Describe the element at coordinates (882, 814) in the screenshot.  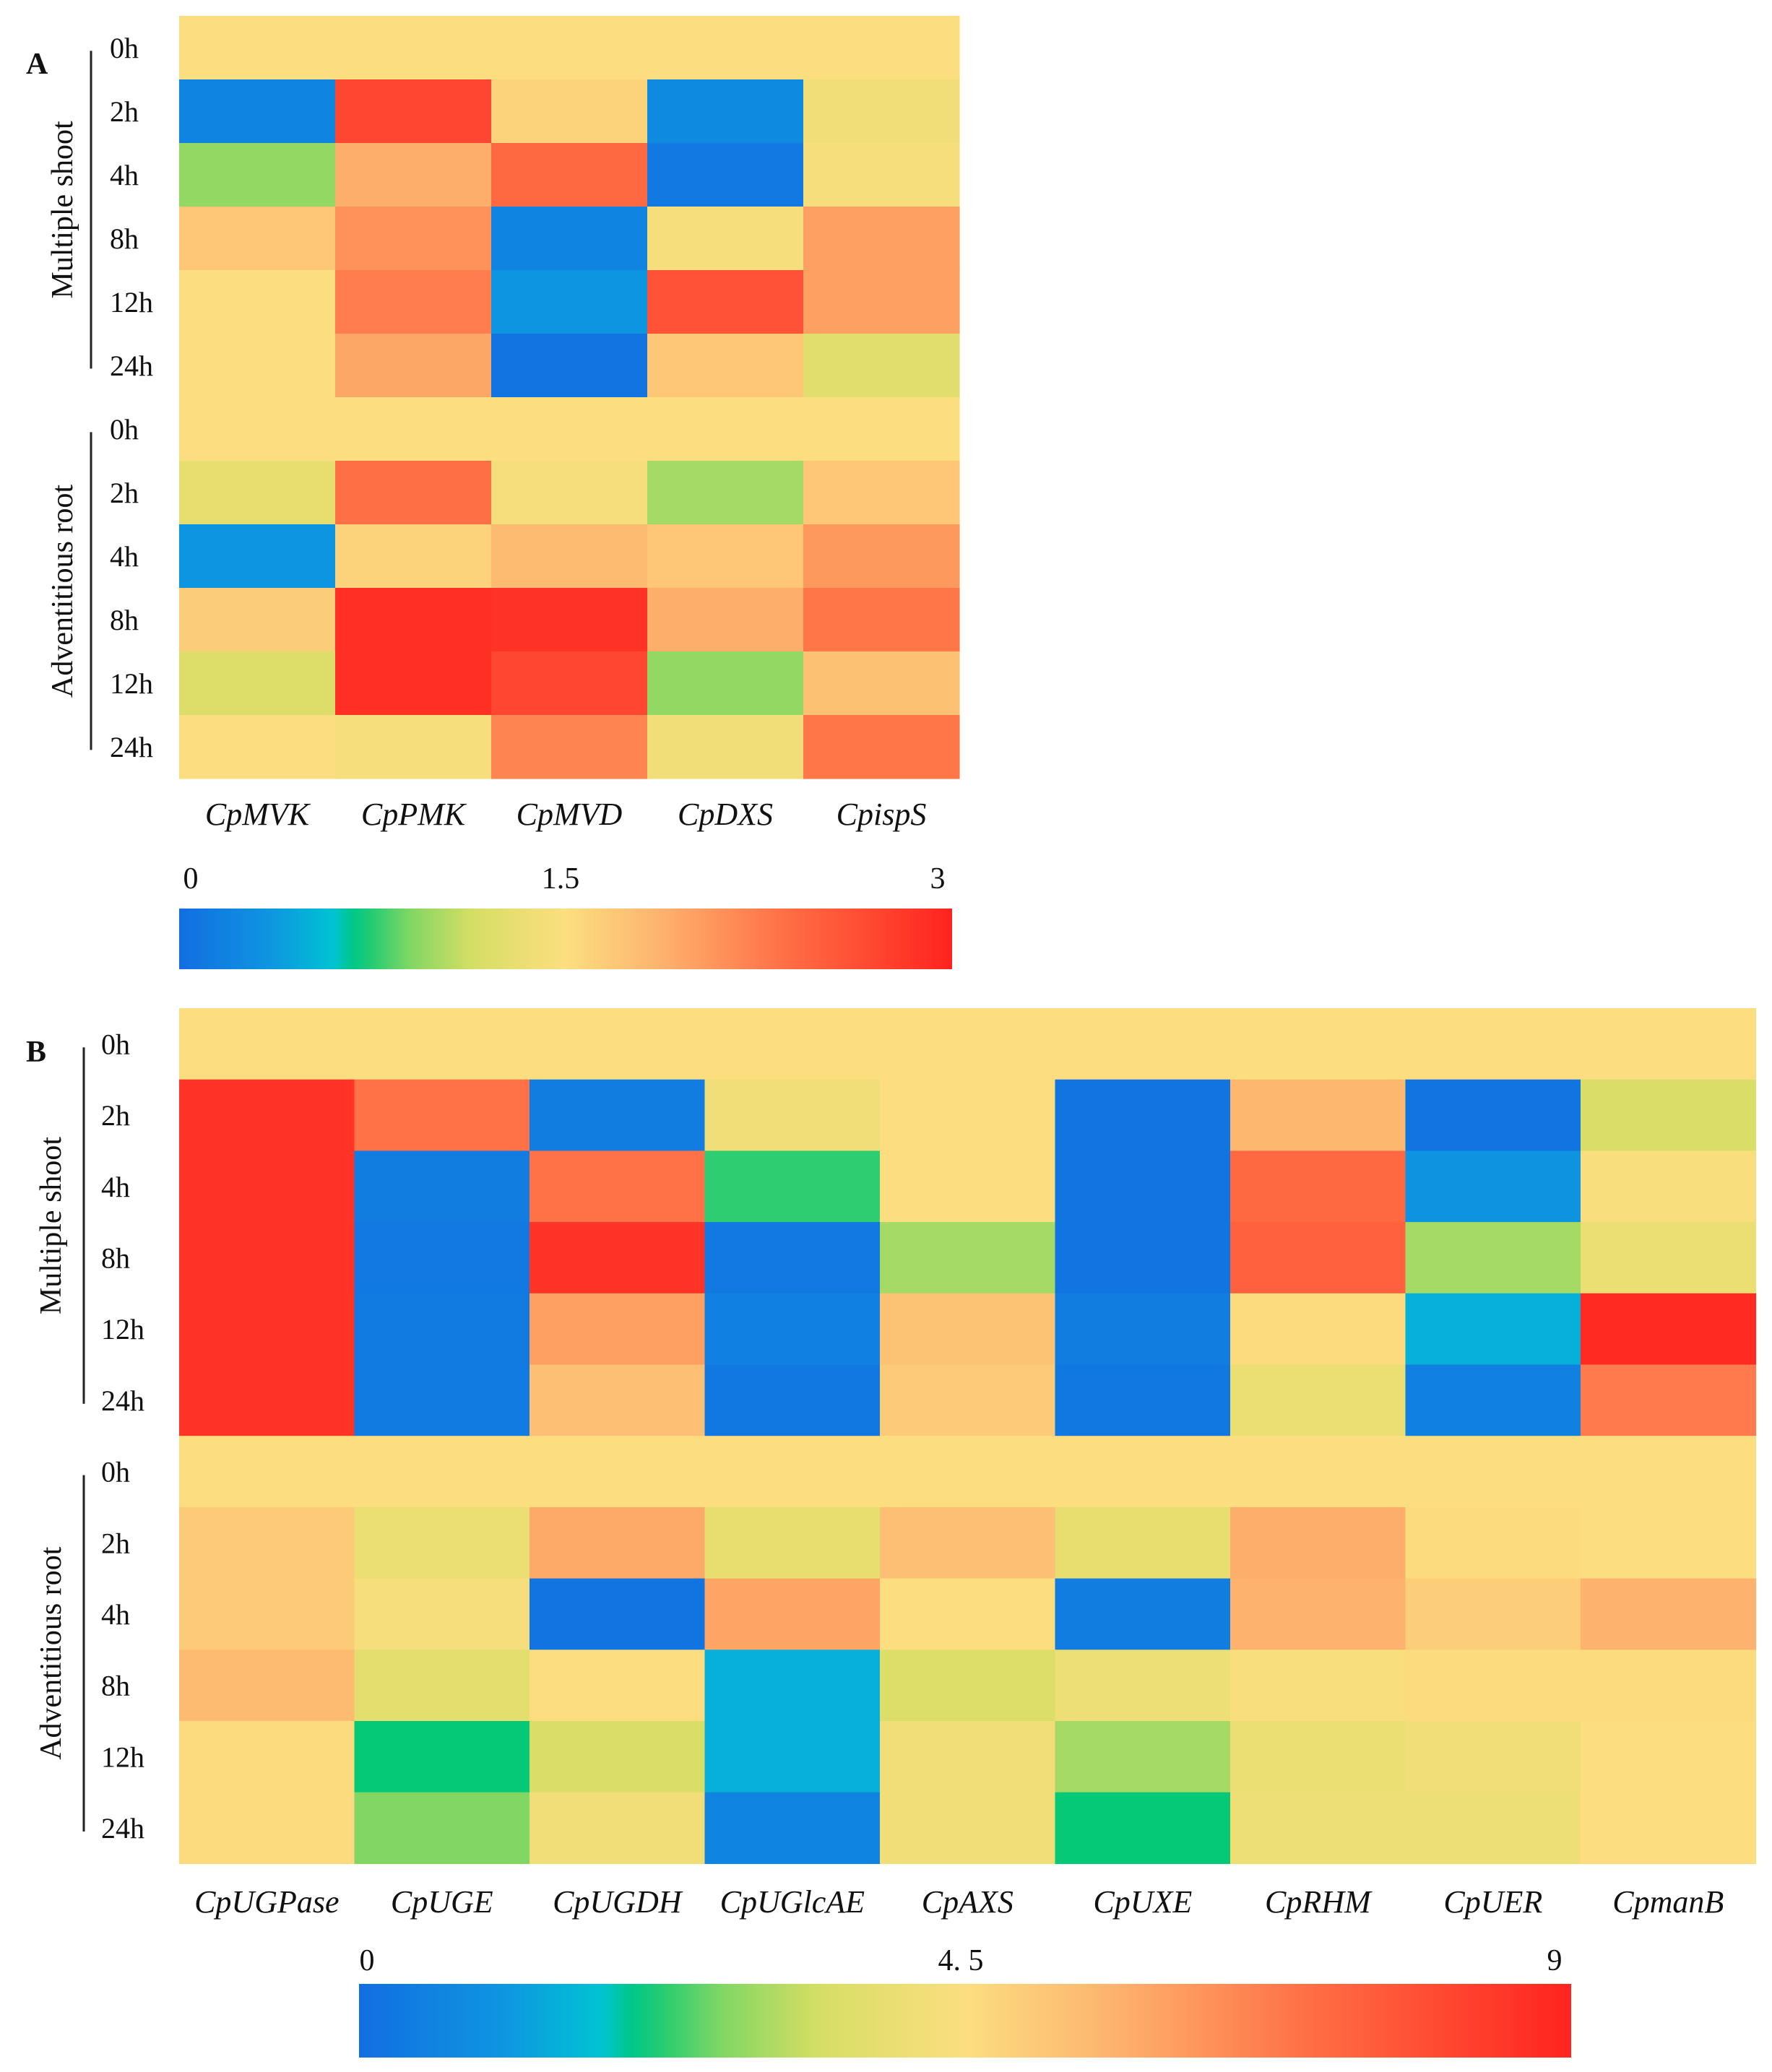
I see `column-label: CpispS` at that location.